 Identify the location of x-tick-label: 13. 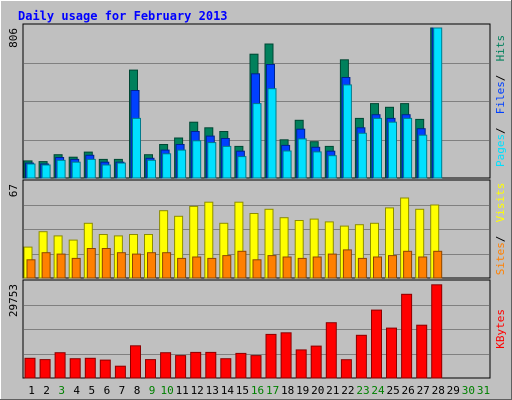
(212, 390).